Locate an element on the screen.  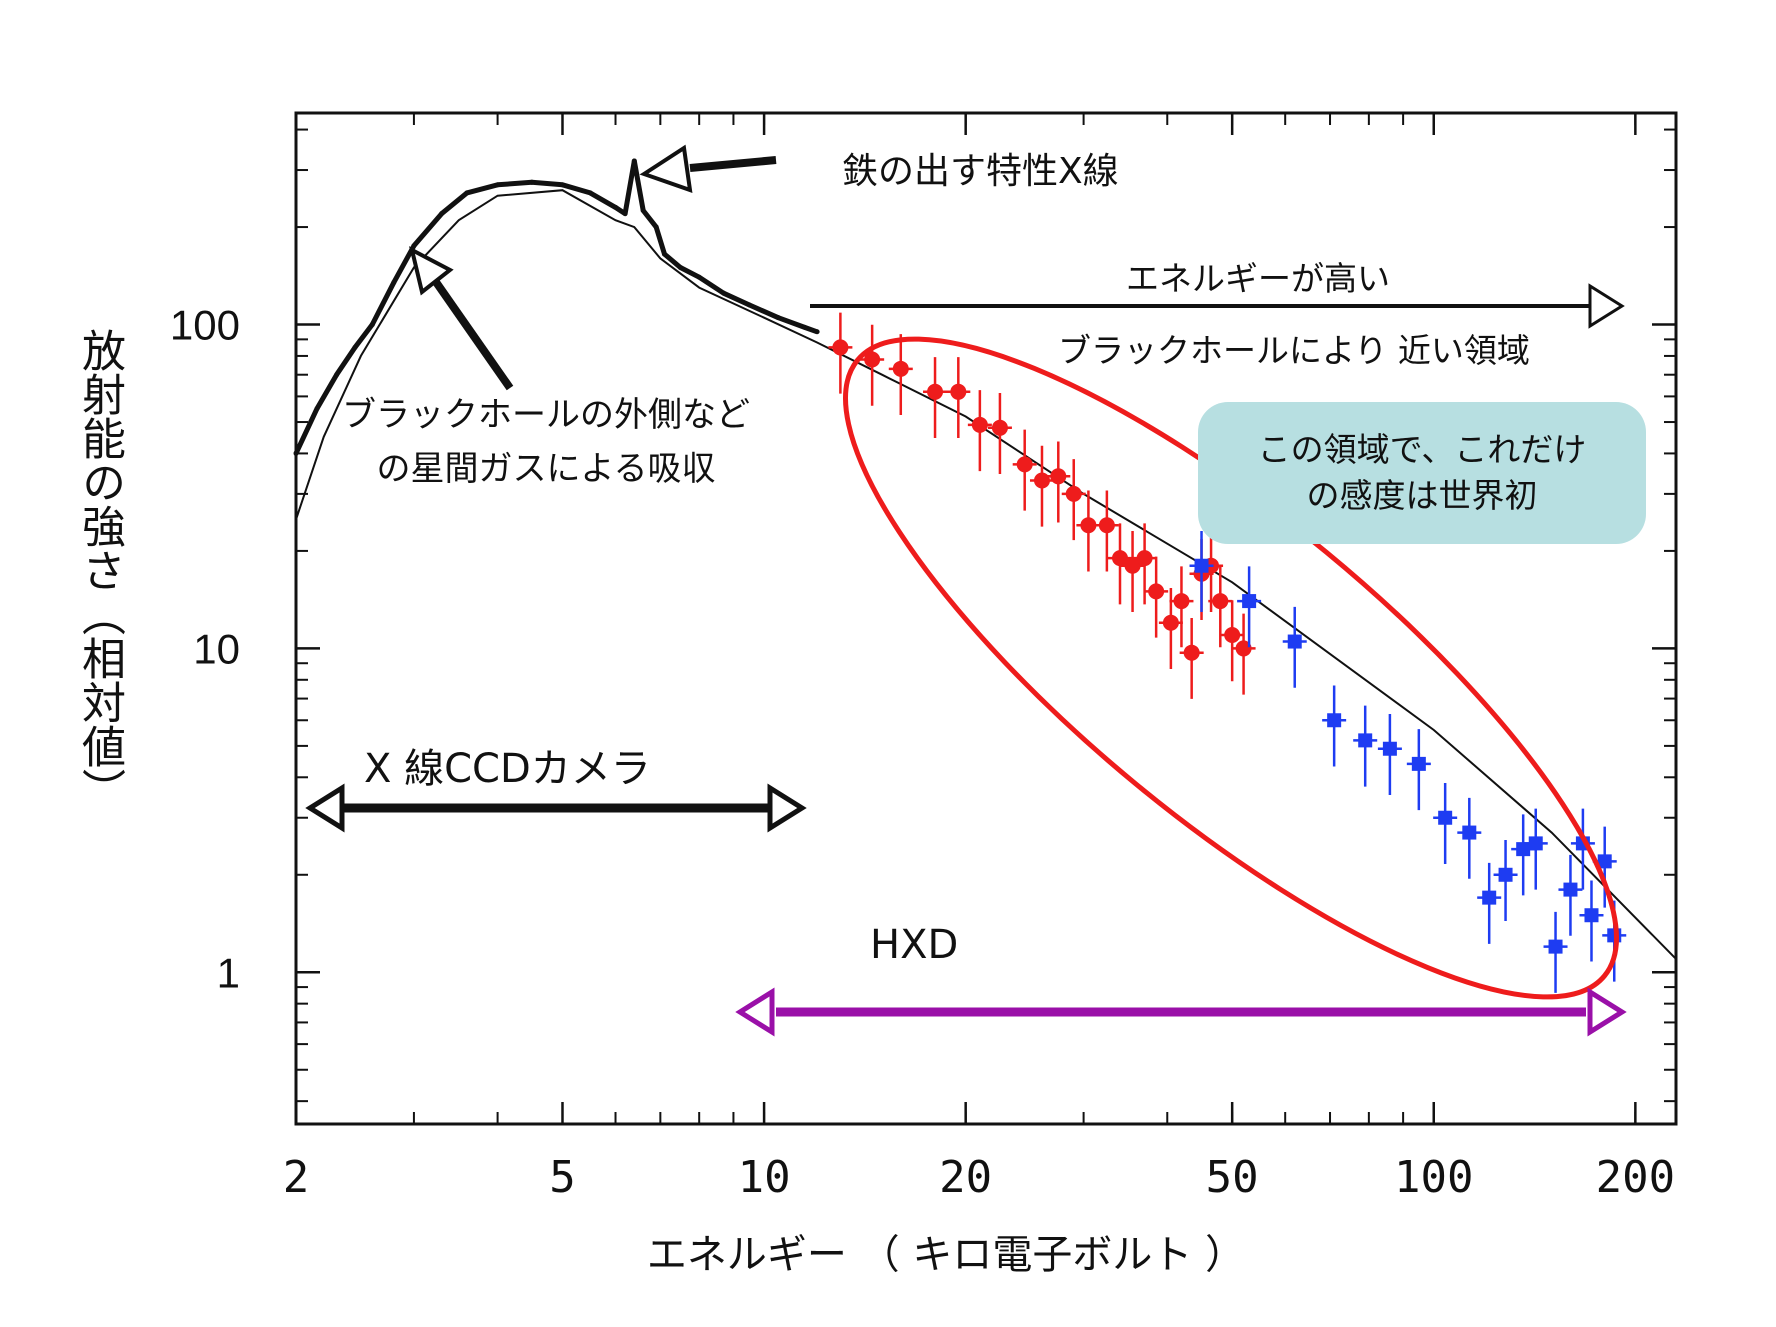
y-tick-label: 100 is located at coordinates (205, 325).